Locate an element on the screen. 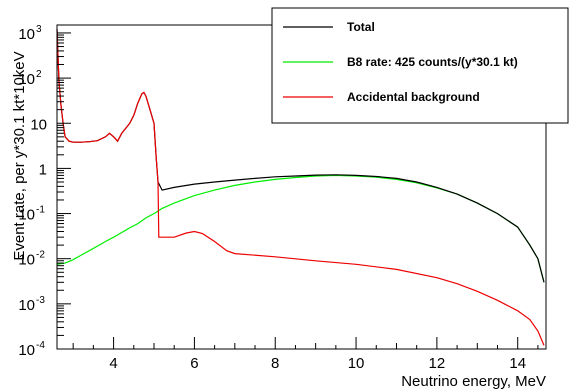 The width and height of the screenshot is (574, 390). x-axis-title: Neutrino energy, MeV is located at coordinates (473, 381).